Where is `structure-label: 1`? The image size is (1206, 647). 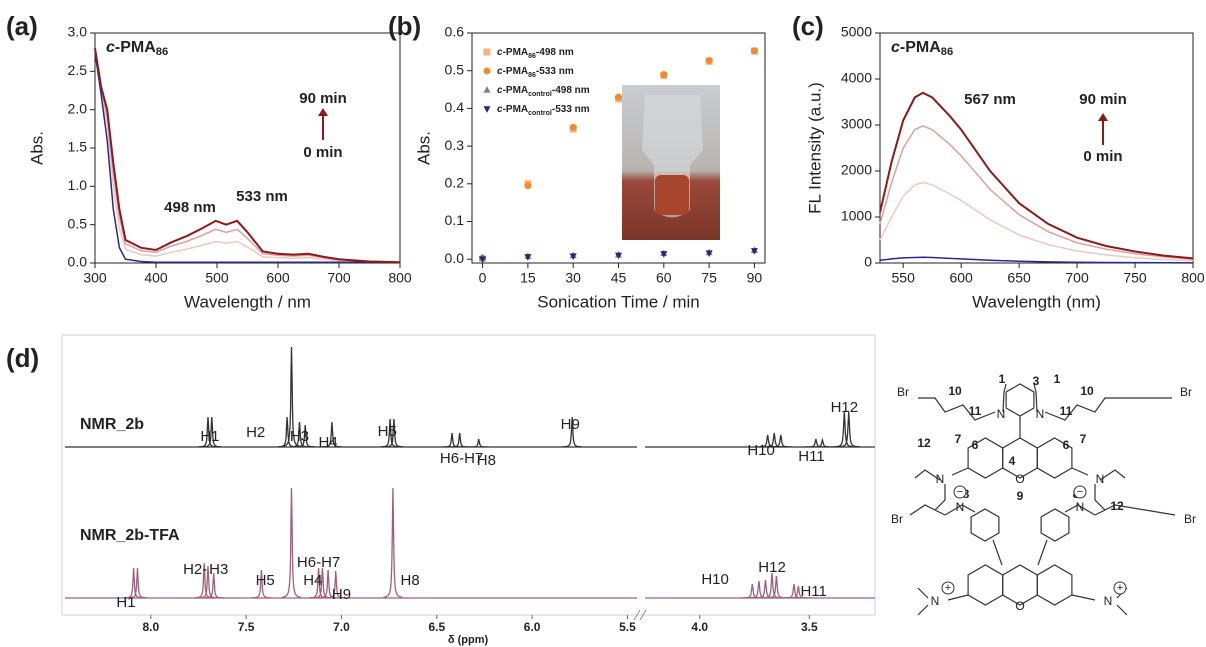 structure-label: 1 is located at coordinates (1057, 379).